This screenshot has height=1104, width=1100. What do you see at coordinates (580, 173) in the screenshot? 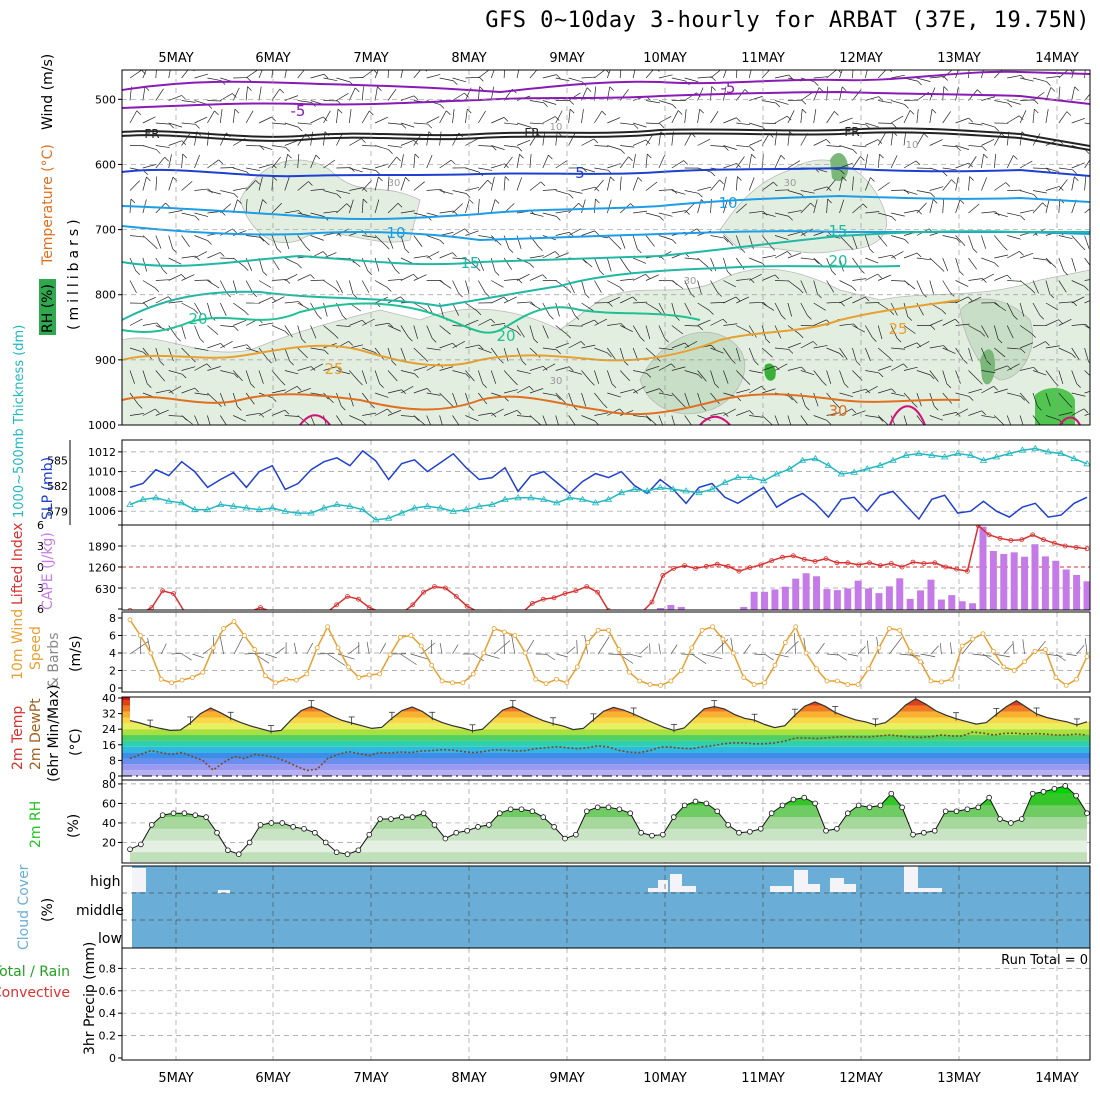
I see `isotherm-label: 5` at bounding box center [580, 173].